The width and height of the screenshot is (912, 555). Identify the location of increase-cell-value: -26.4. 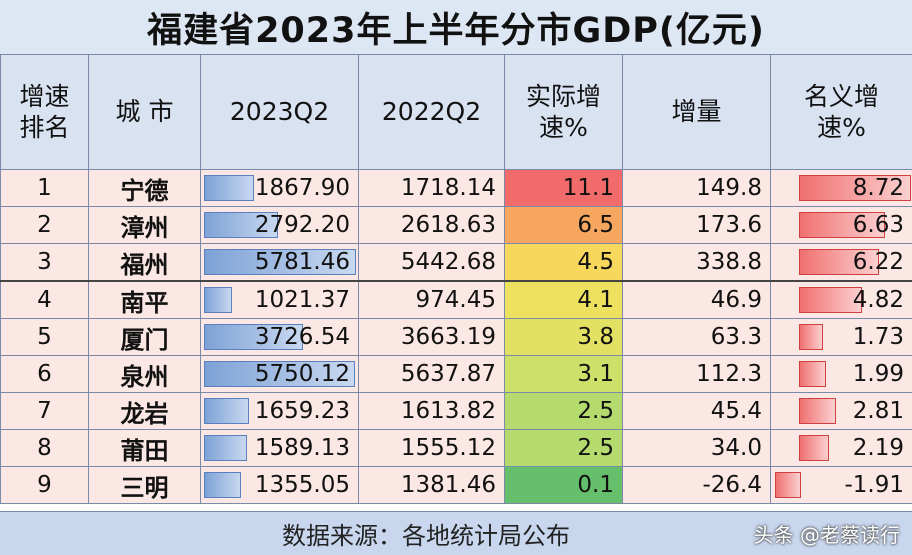
(732, 485).